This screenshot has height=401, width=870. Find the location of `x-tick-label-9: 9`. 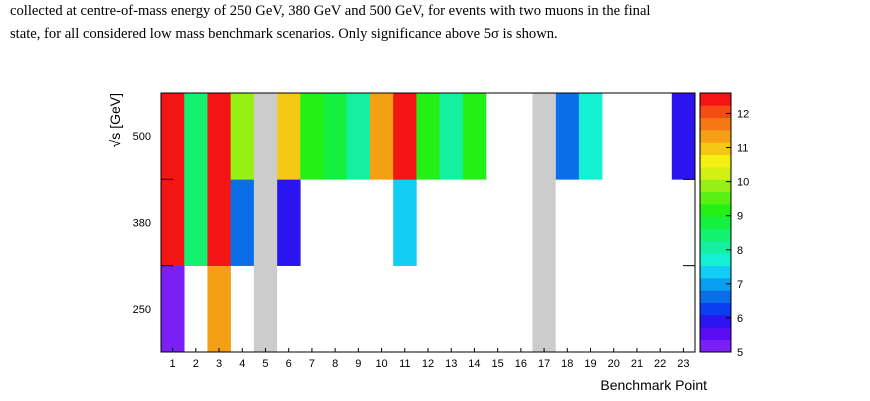

x-tick-label-9: 9 is located at coordinates (358, 364).